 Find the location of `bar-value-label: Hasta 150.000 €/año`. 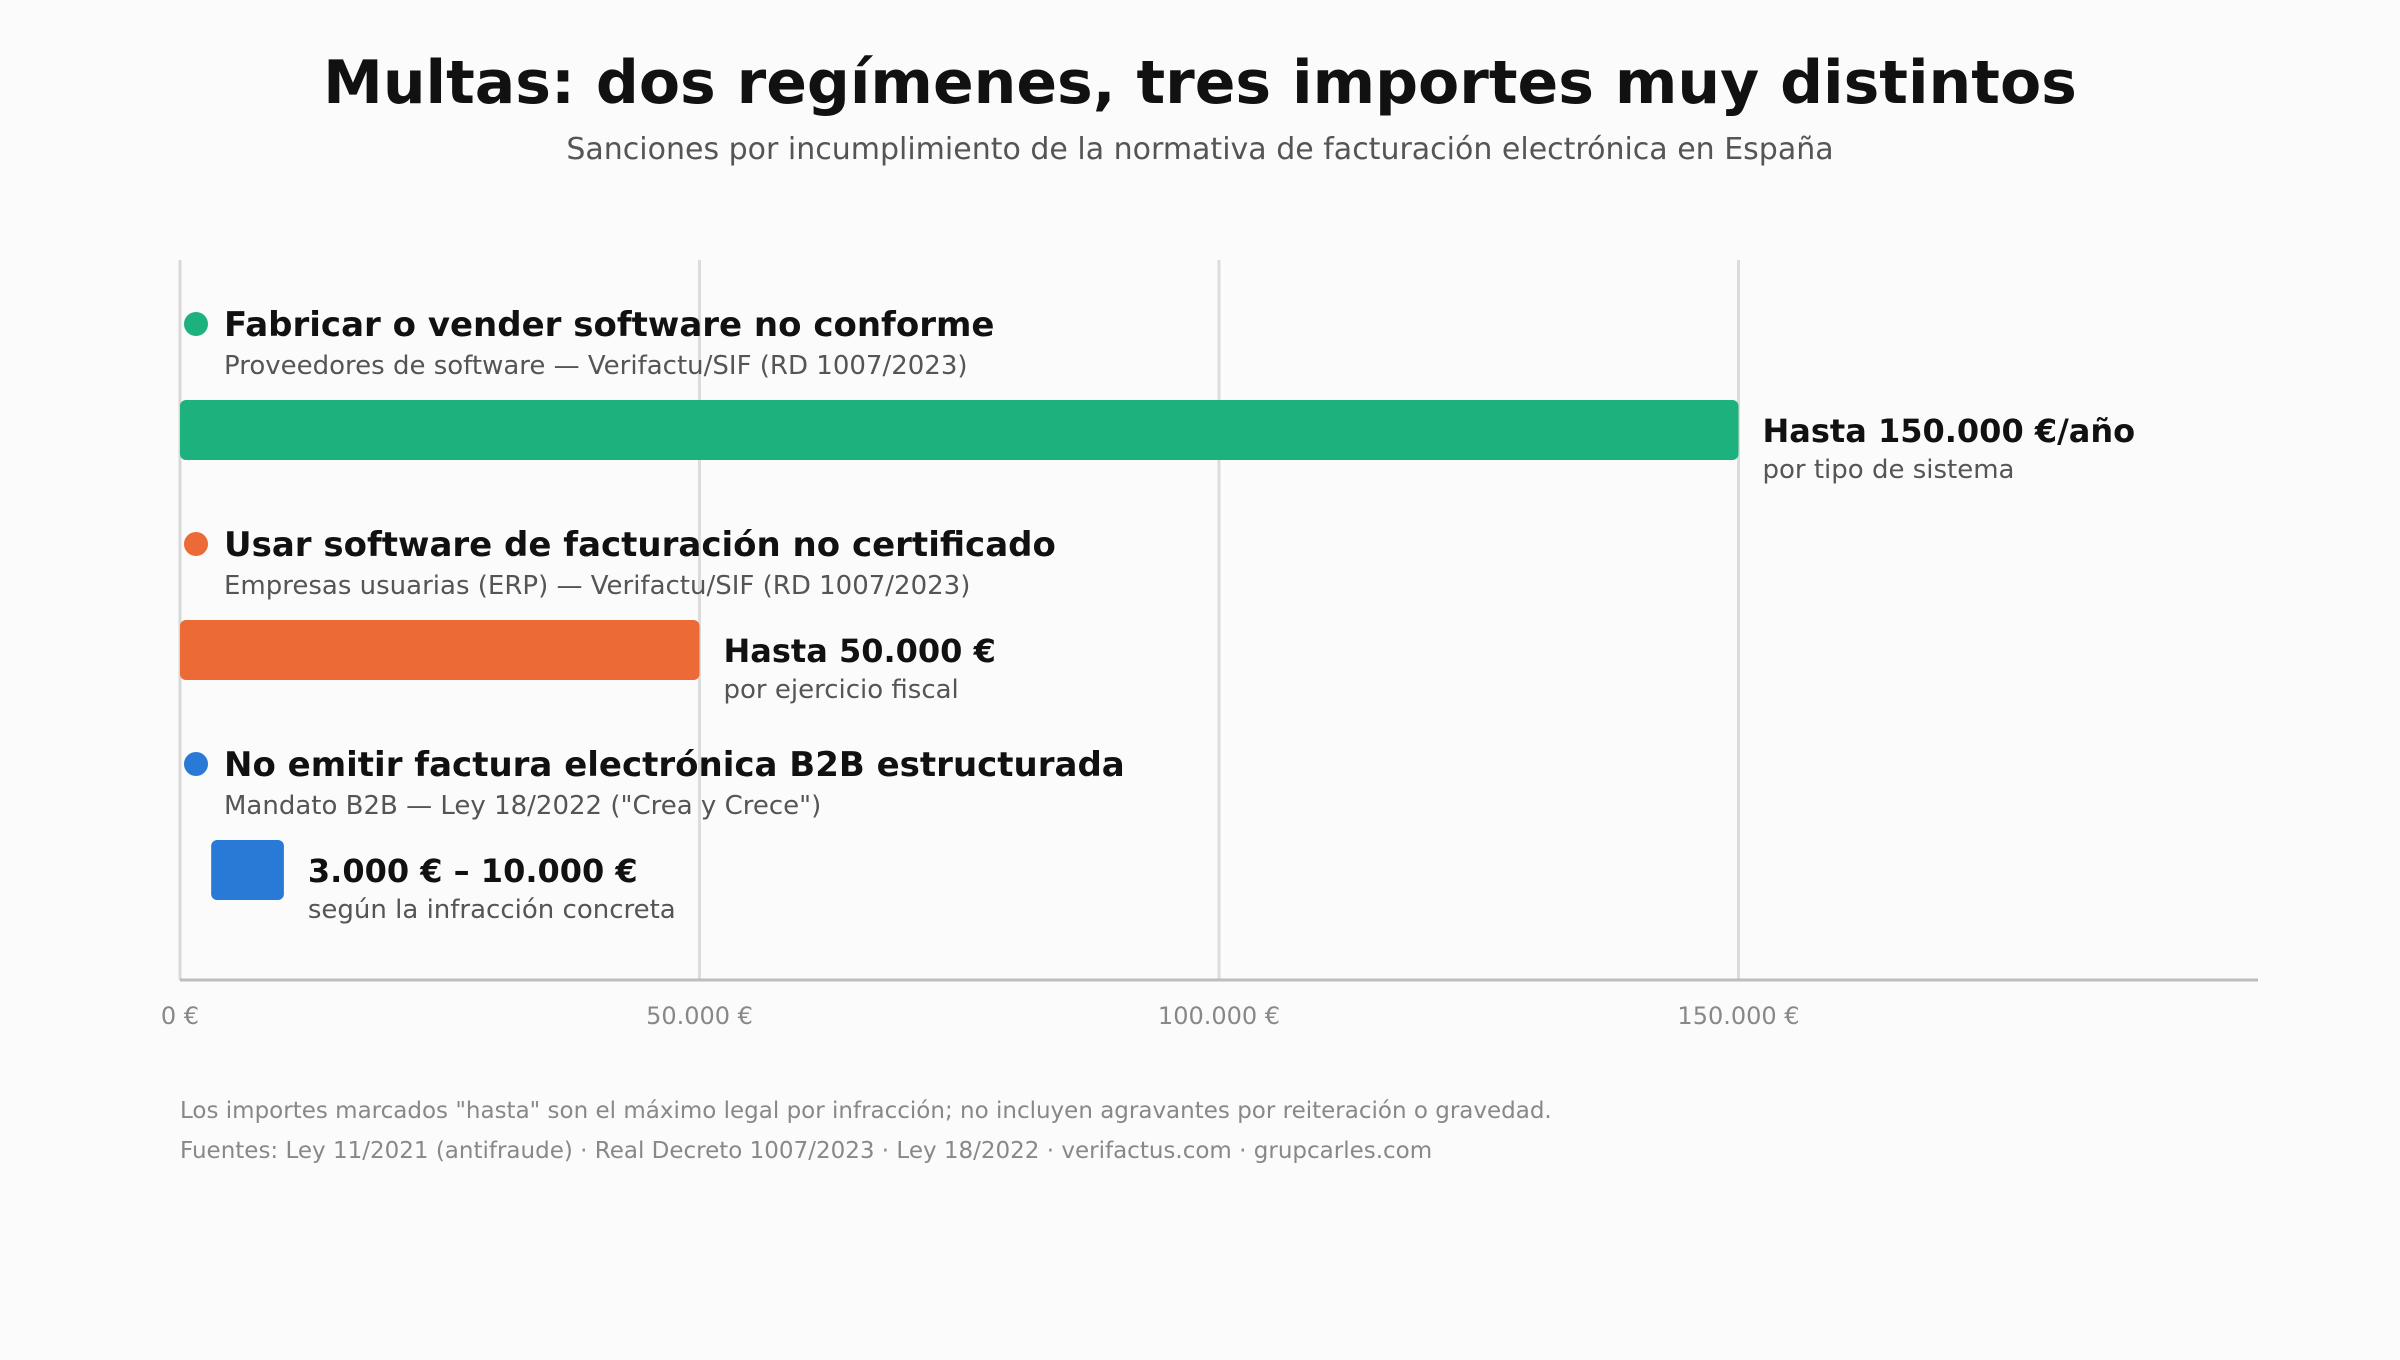

bar-value-label: Hasta 150.000 €/año is located at coordinates (1949, 431).